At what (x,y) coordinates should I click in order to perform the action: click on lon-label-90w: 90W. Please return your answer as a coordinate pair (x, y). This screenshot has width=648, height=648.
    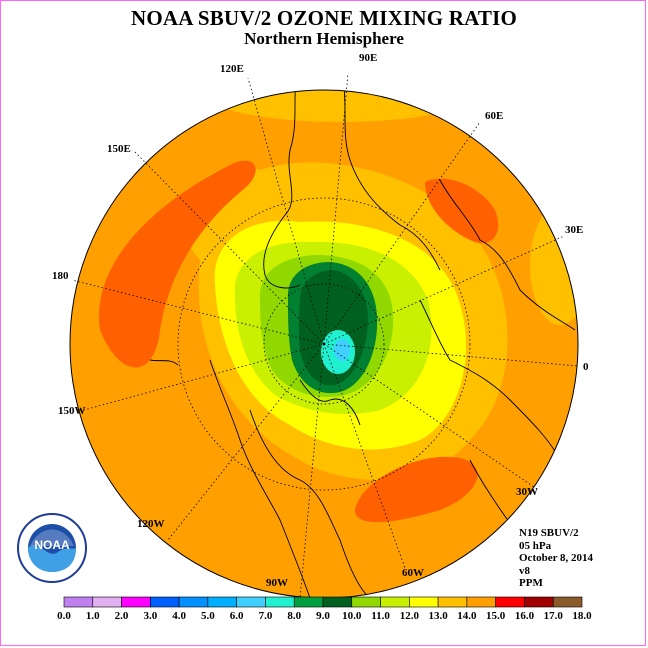
    Looking at the image, I should click on (277, 583).